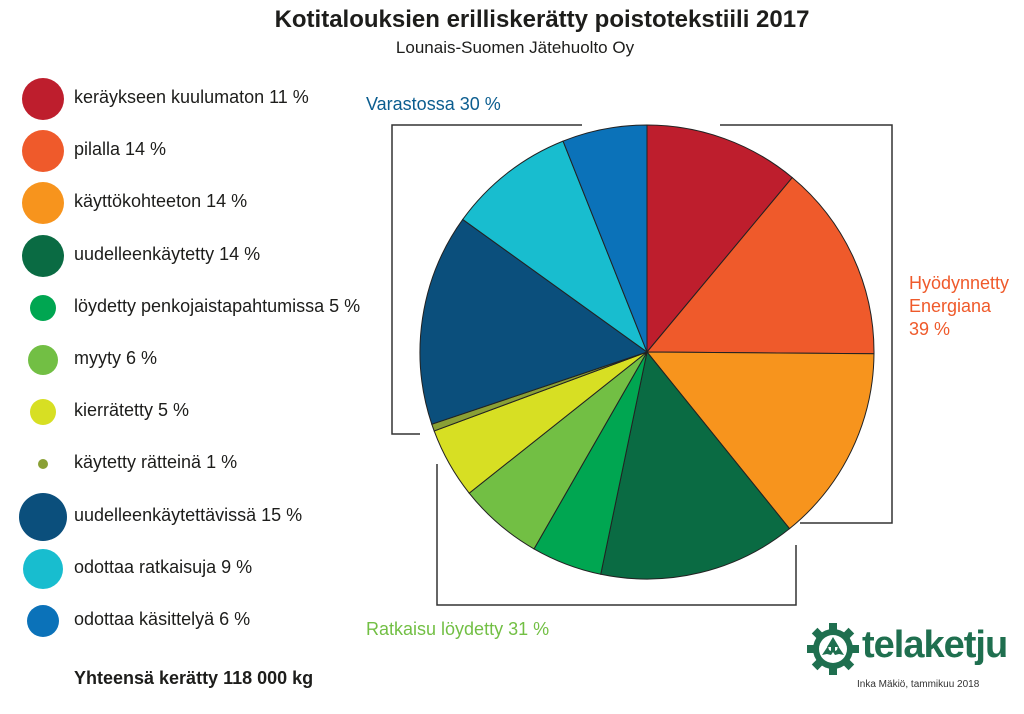  What do you see at coordinates (200, 412) in the screenshot?
I see `legend-item: kierrätetty 5 %` at bounding box center [200, 412].